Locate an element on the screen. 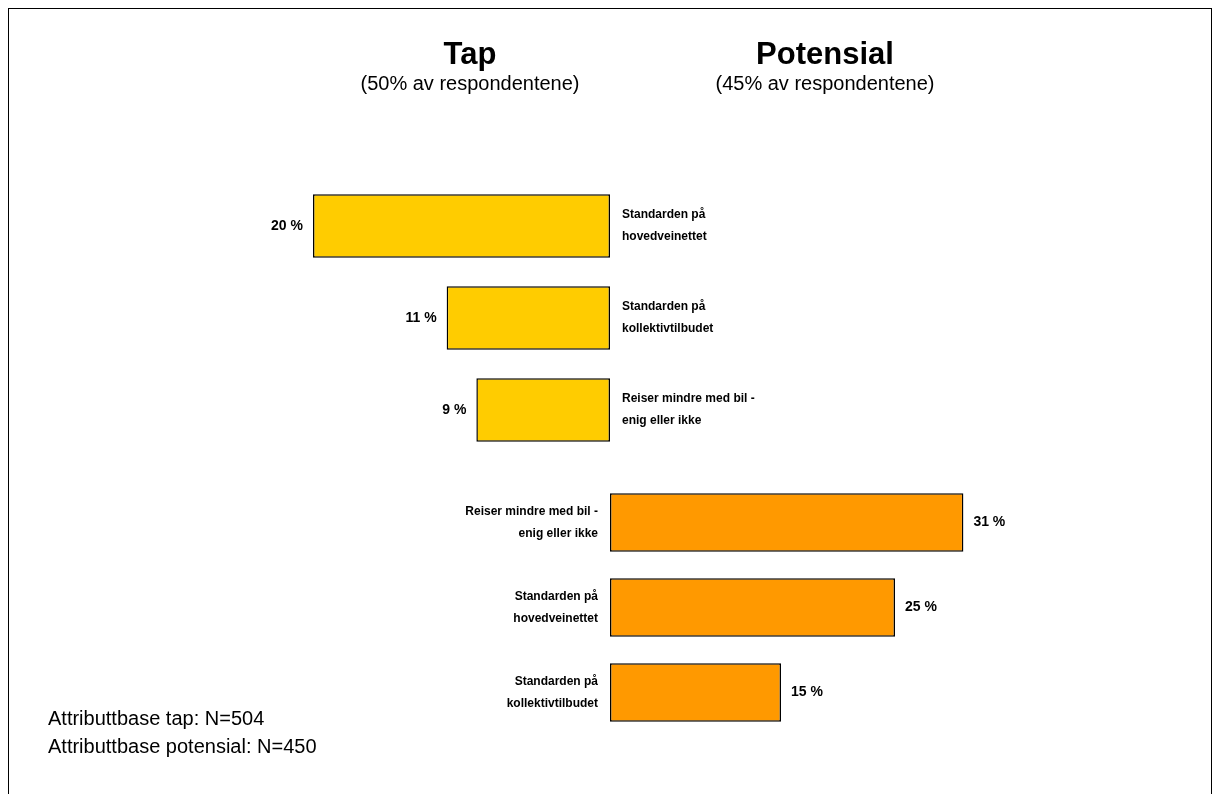 This screenshot has height=794, width=1221. chart-subtitle: (50% av respondentene) is located at coordinates (470, 83).